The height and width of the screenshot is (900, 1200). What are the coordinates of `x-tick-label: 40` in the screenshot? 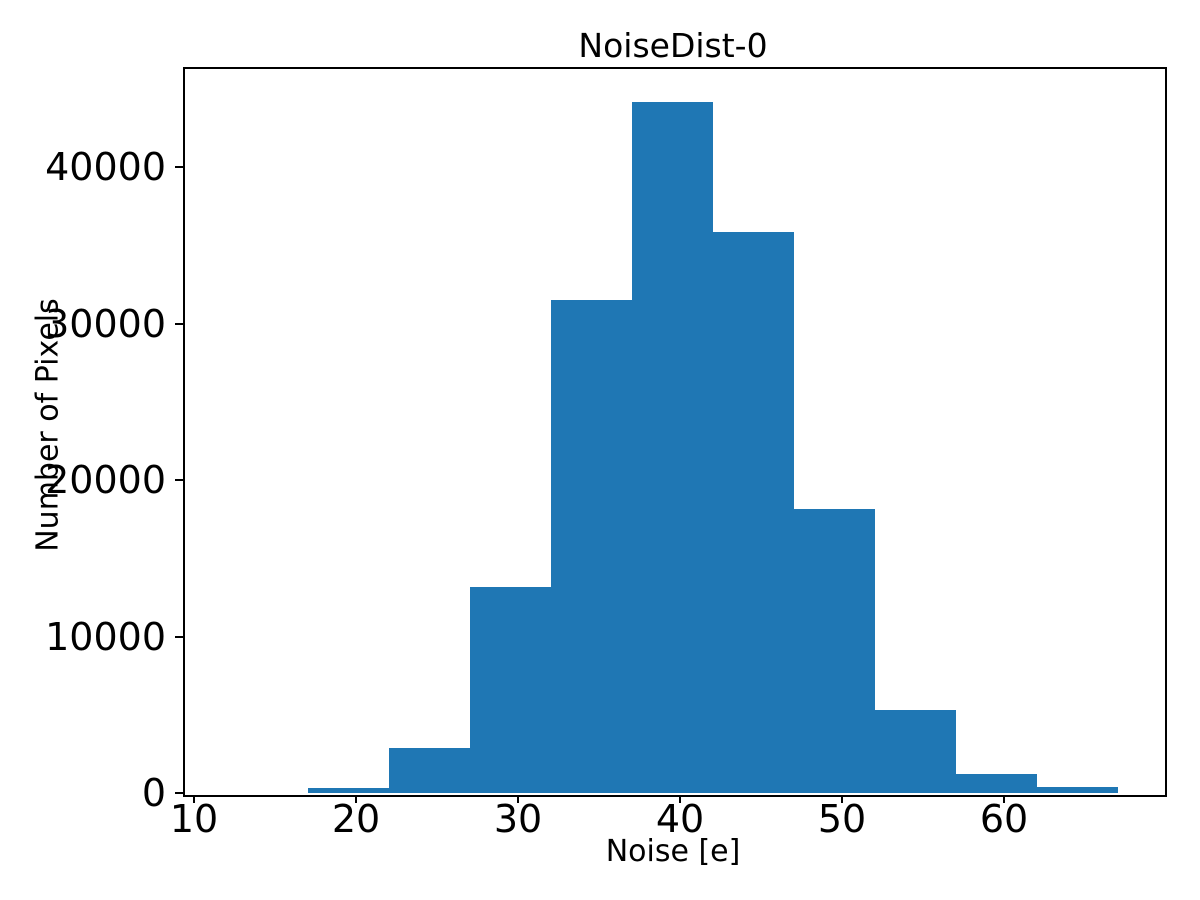 It's located at (680, 819).